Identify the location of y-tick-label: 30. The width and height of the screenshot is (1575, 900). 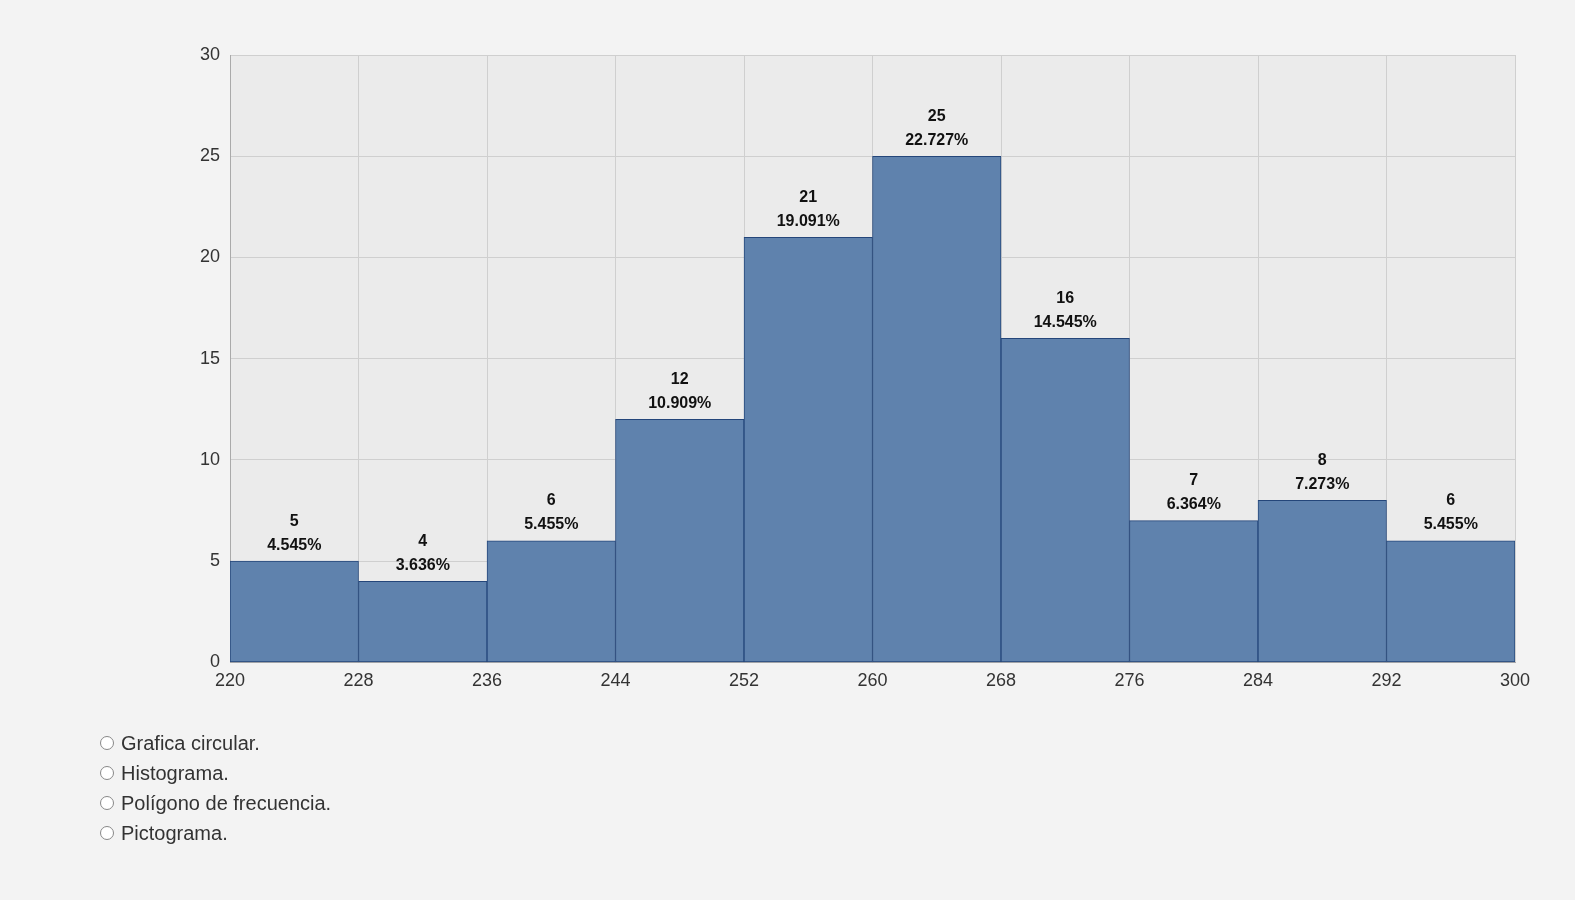
(210, 53).